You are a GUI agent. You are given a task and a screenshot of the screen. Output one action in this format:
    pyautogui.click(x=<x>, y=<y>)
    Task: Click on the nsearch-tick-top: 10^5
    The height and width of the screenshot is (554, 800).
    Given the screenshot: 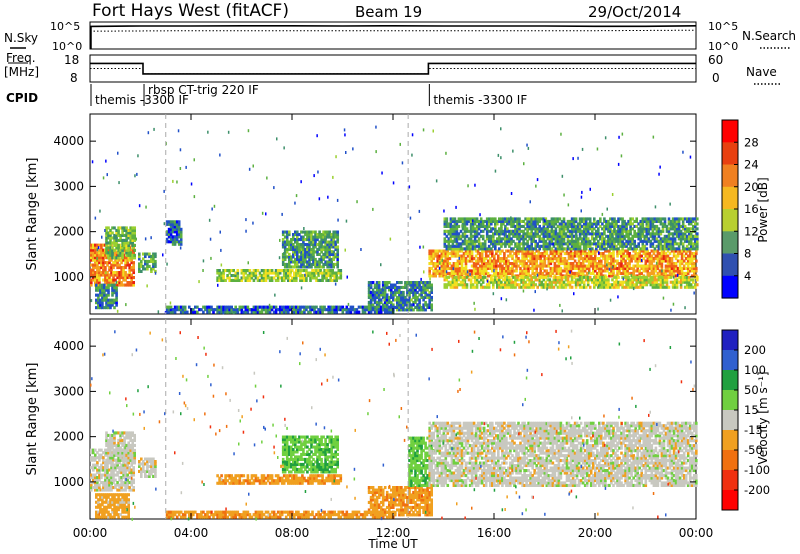 What is the action you would take?
    pyautogui.click(x=723, y=26)
    